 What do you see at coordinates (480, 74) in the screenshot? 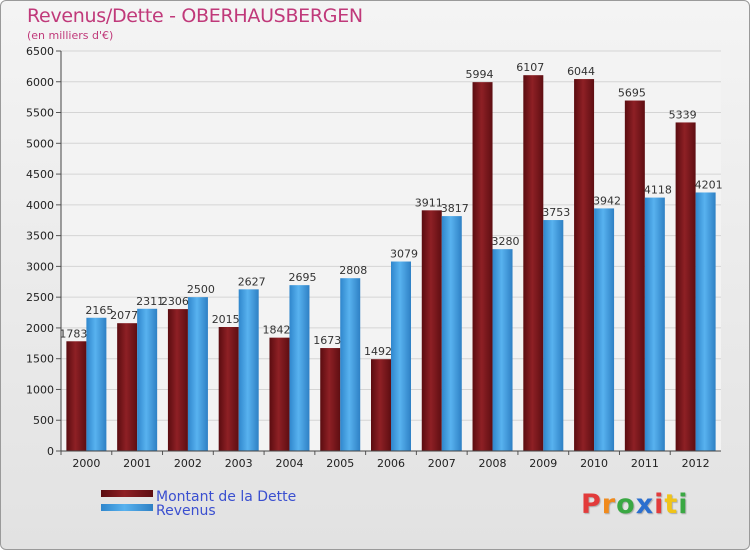
I see `data-label-dette: 5994` at bounding box center [480, 74].